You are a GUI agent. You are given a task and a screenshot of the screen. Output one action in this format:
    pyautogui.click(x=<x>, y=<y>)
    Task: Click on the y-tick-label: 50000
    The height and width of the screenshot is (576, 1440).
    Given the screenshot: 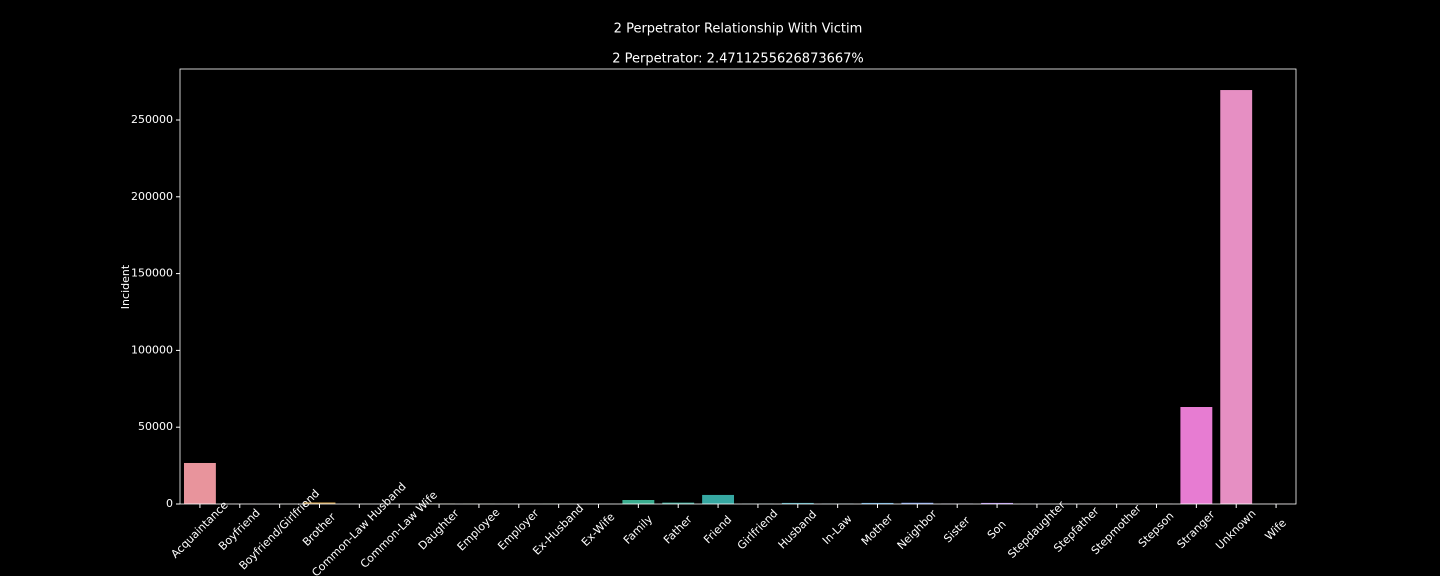 What is the action you would take?
    pyautogui.click(x=155, y=426)
    